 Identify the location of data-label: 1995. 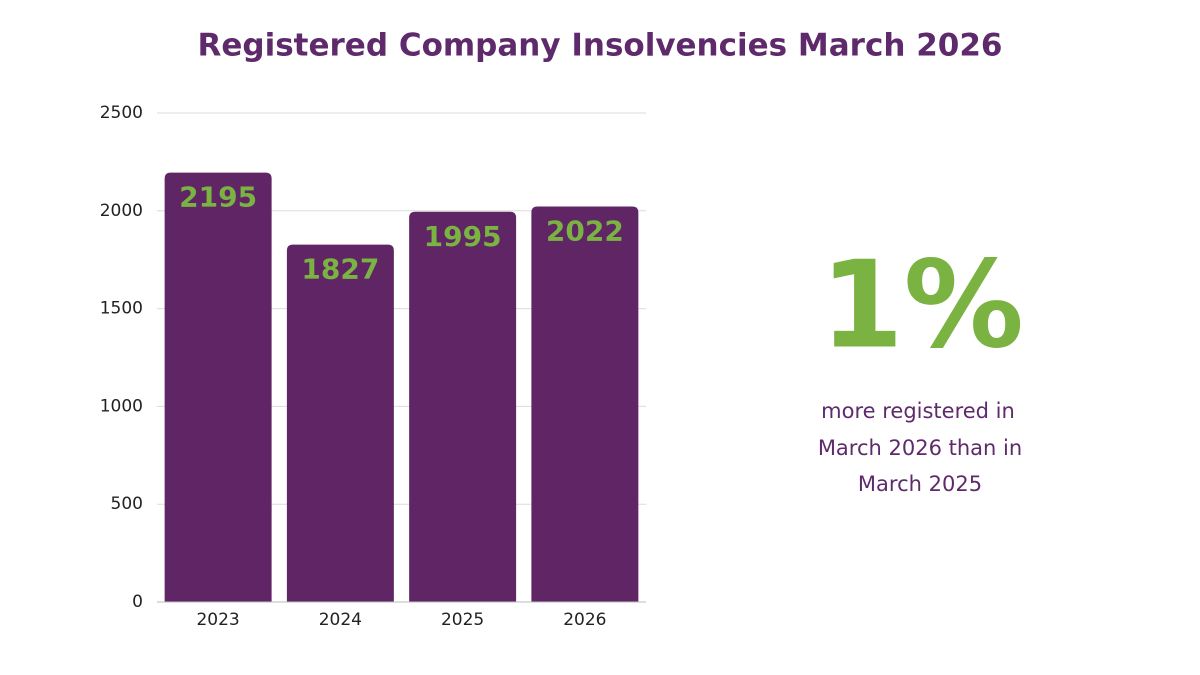
(463, 236).